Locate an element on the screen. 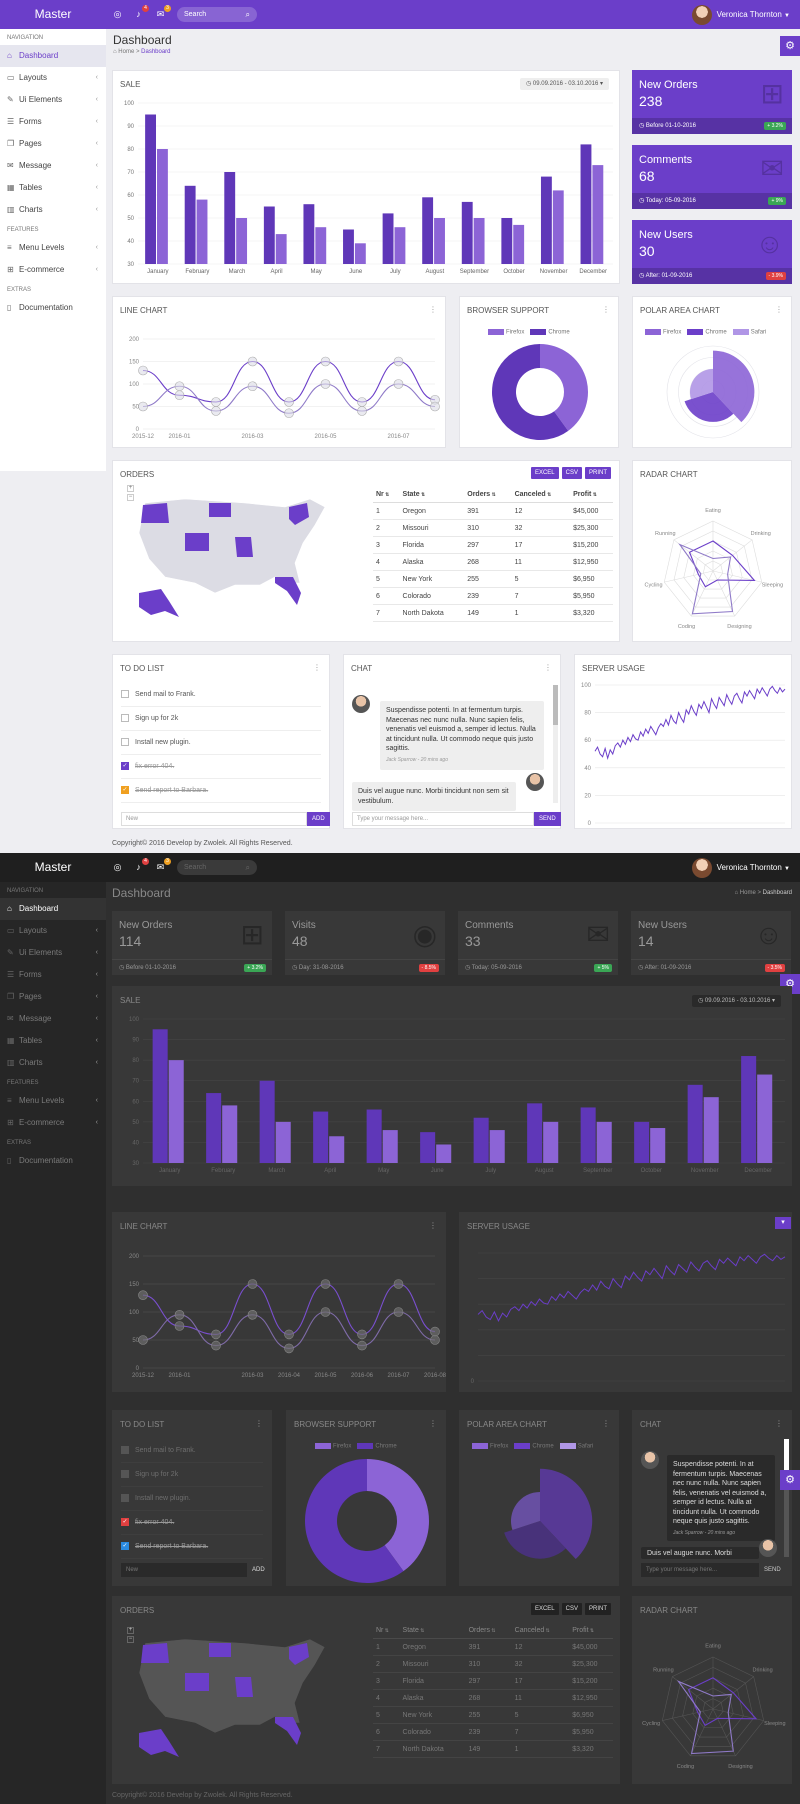 The width and height of the screenshot is (800, 1804). chat-scrollbar is located at coordinates (555, 744).